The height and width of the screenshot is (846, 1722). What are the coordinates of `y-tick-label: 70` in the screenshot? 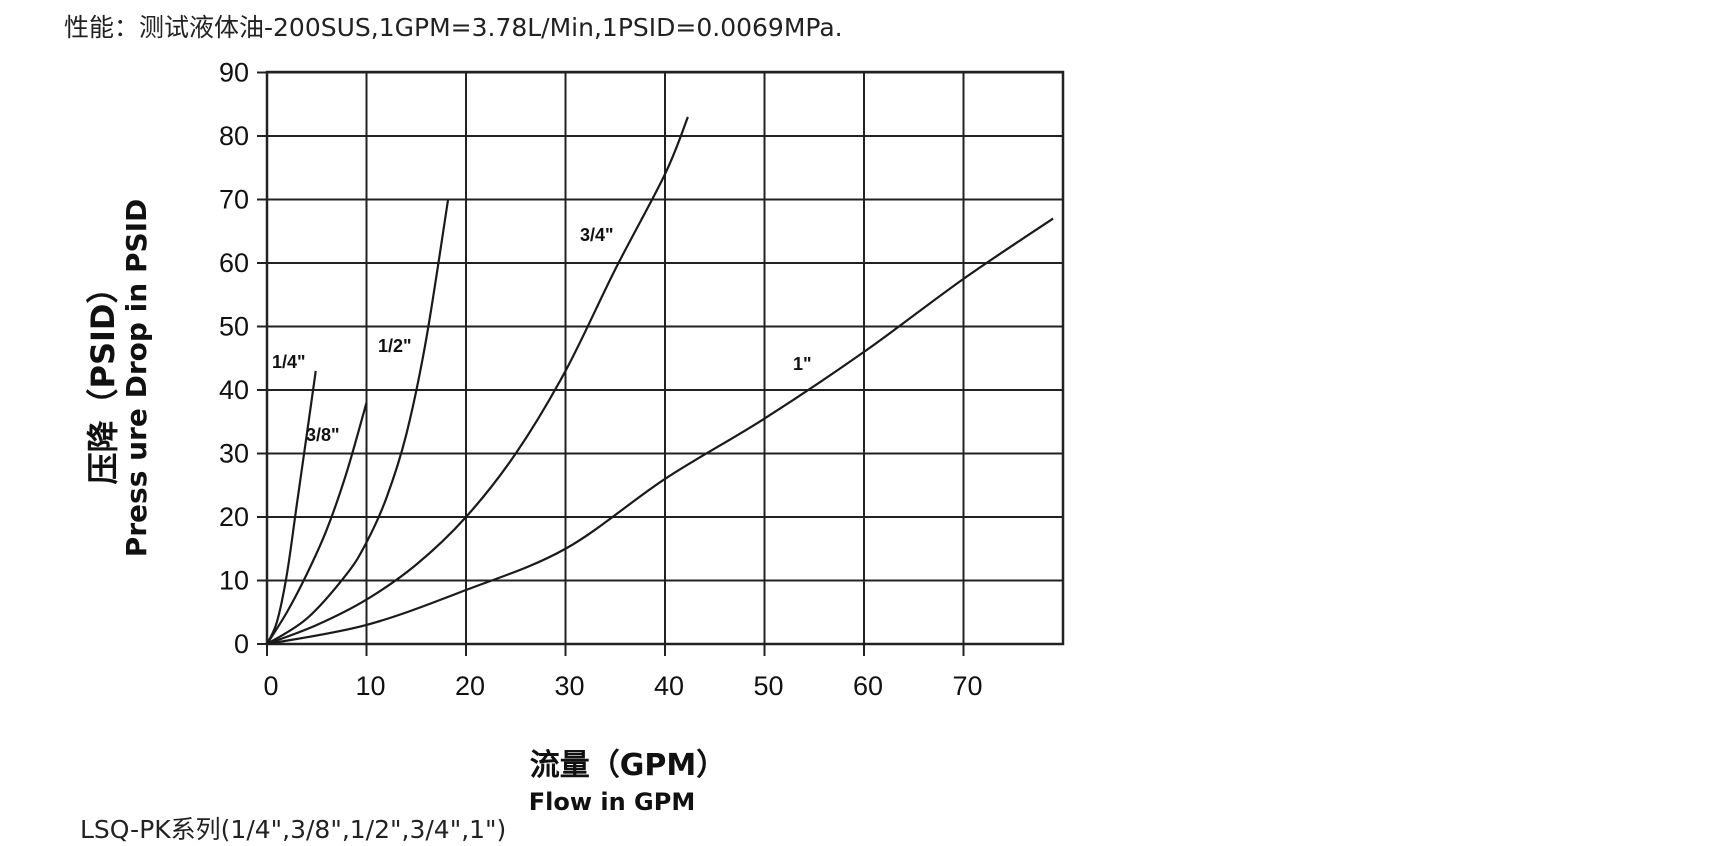 It's located at (234, 200).